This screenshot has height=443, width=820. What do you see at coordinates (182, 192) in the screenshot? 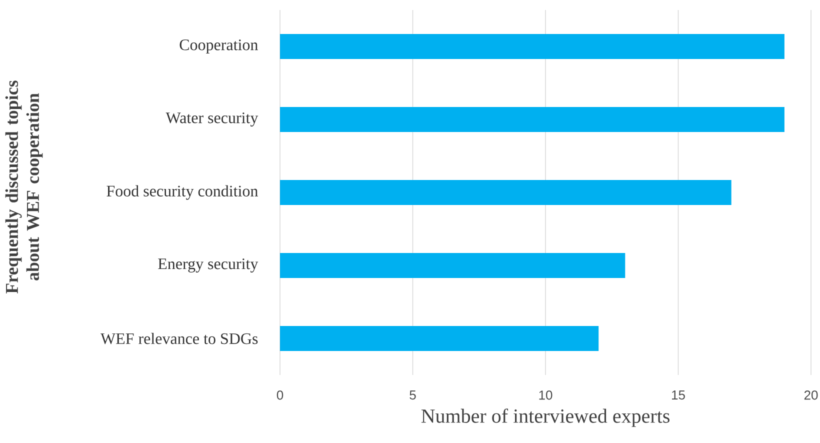
I see `y-tick-label: Food security condition` at bounding box center [182, 192].